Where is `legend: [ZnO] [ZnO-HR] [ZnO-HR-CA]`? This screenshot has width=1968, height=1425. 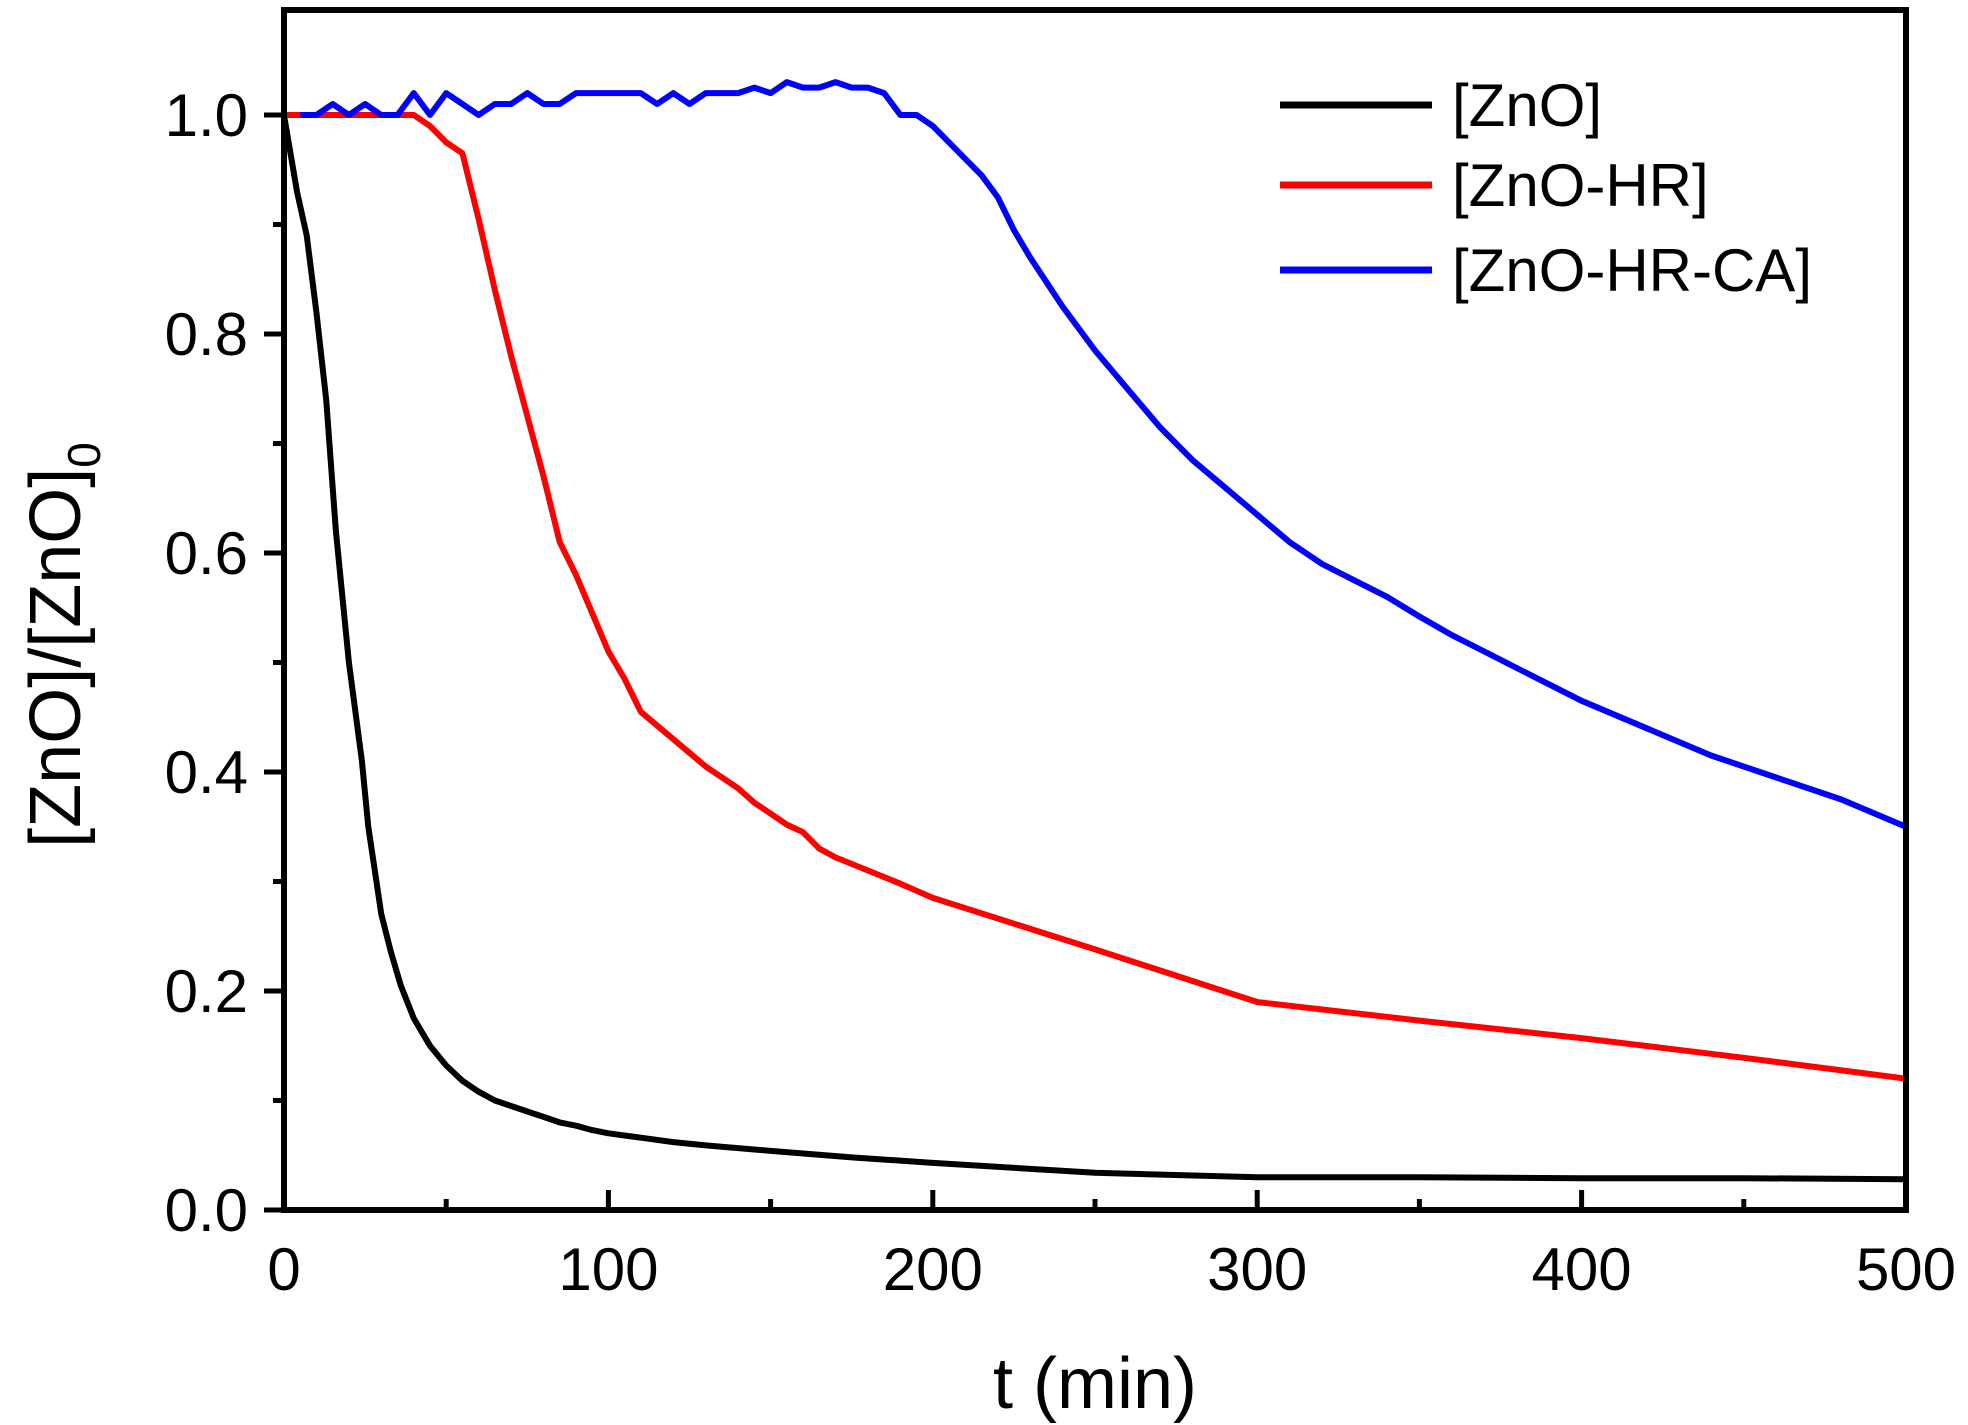
legend: [ZnO] [ZnO-HR] [ZnO-HR-CA] is located at coordinates (1546, 188).